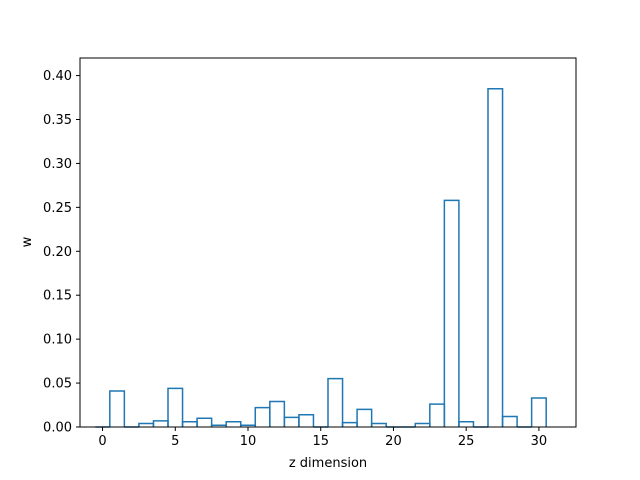 This screenshot has width=640, height=480. I want to click on x-tick-label: 15, so click(320, 441).